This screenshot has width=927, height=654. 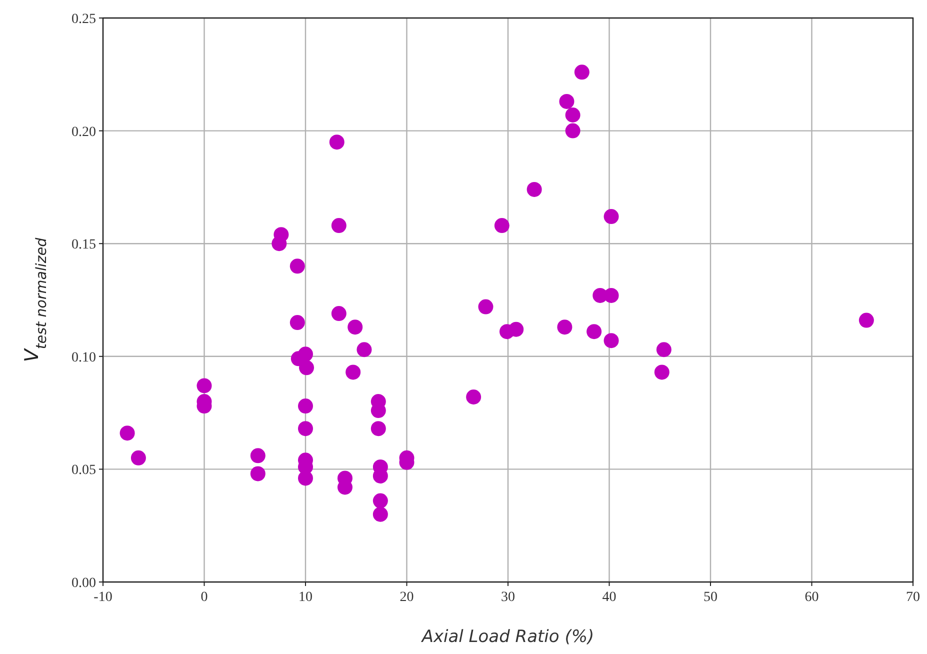 What do you see at coordinates (711, 597) in the screenshot?
I see `x-tick-label: 50` at bounding box center [711, 597].